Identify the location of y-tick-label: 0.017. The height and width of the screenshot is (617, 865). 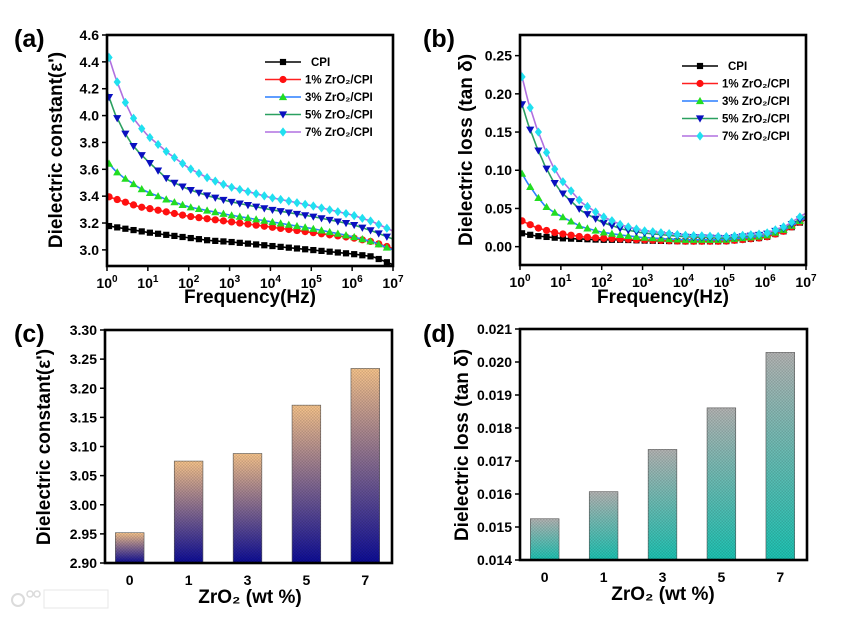
(494, 461).